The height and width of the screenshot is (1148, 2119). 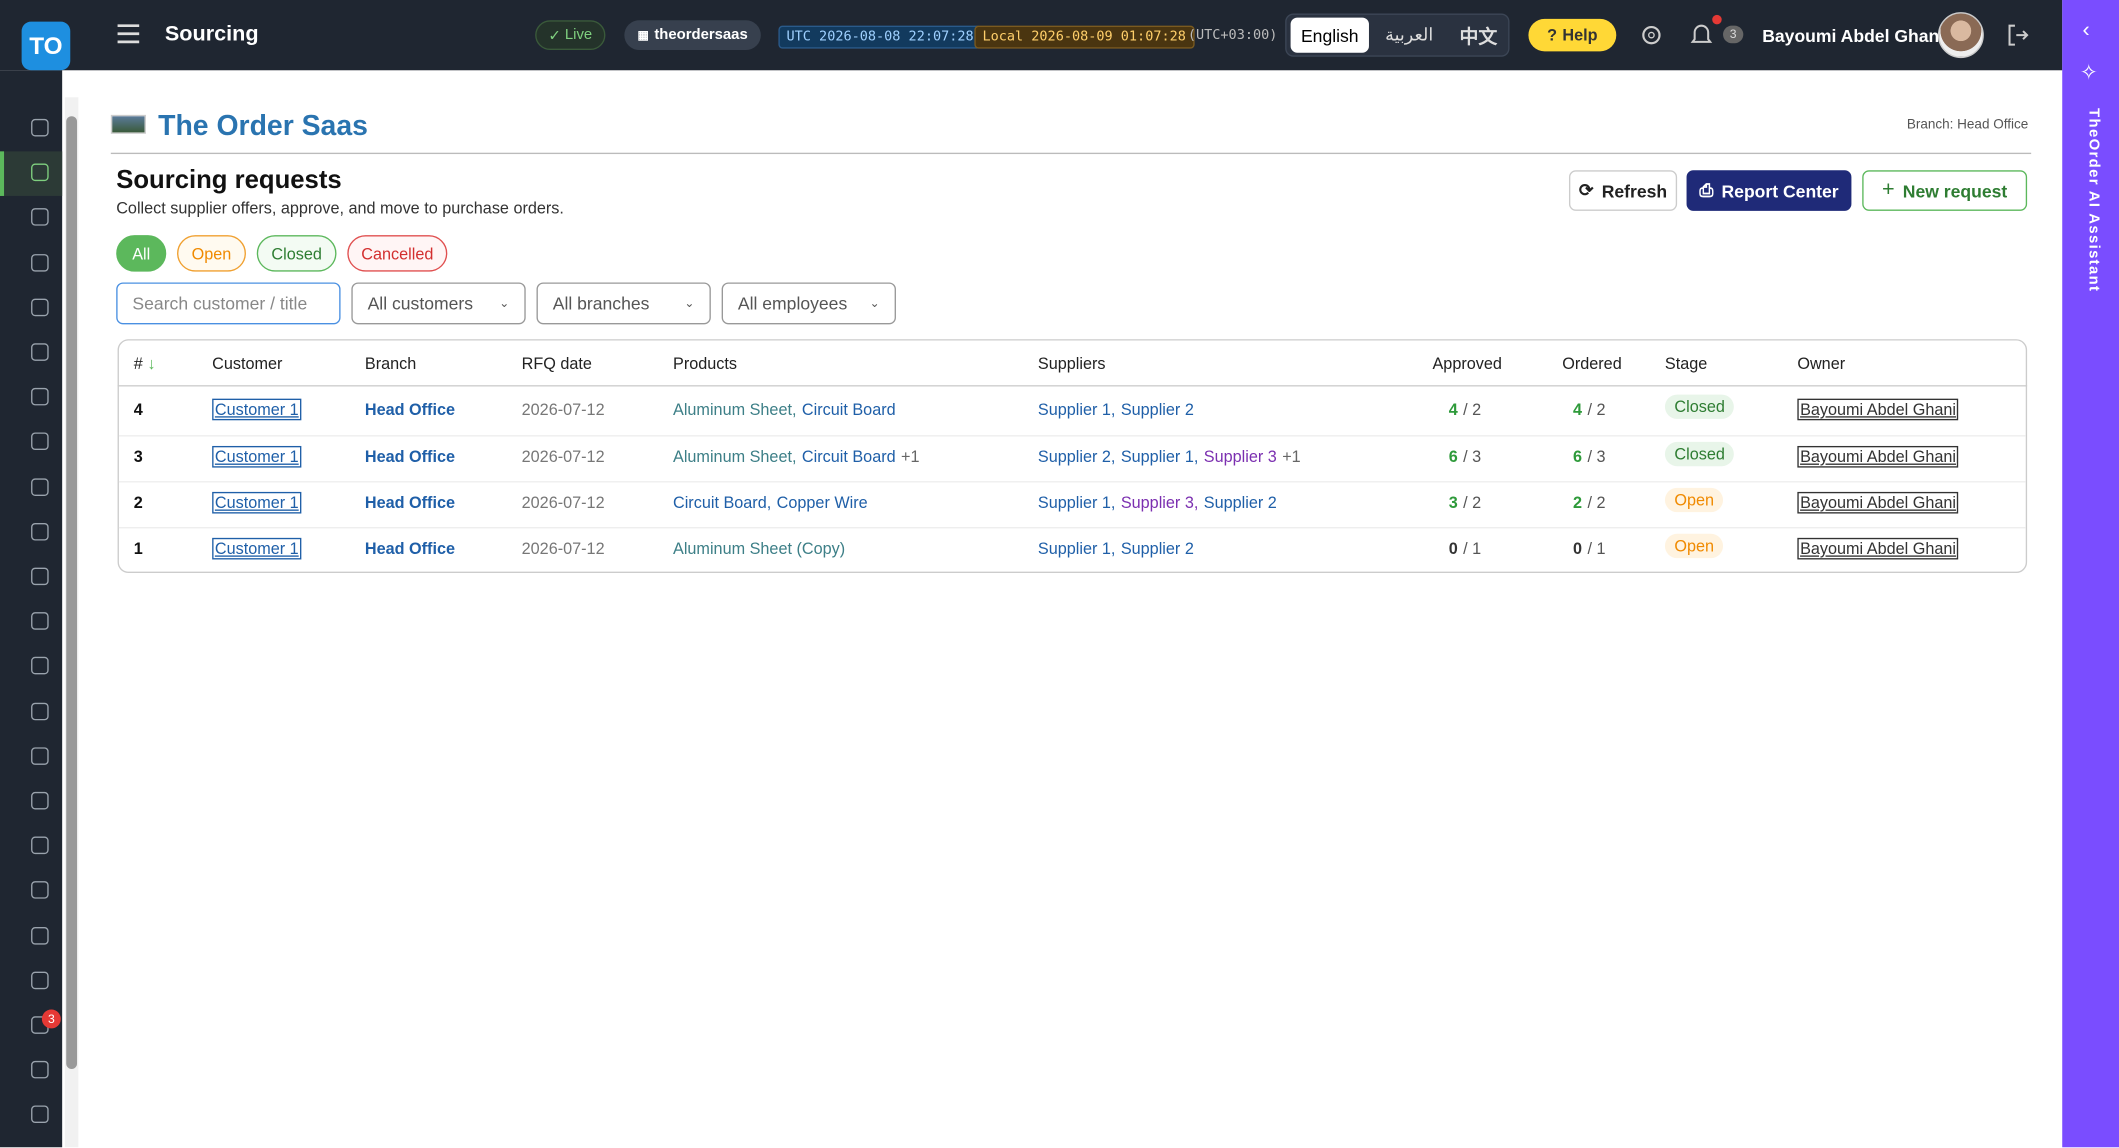 I want to click on new-request-button: + New request, so click(x=1945, y=190).